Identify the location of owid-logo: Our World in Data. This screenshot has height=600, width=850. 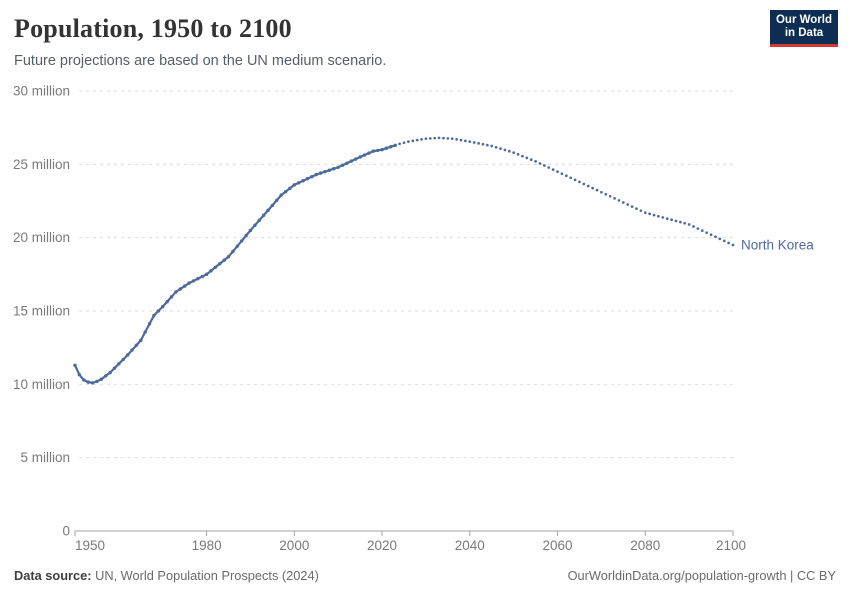
(804, 28).